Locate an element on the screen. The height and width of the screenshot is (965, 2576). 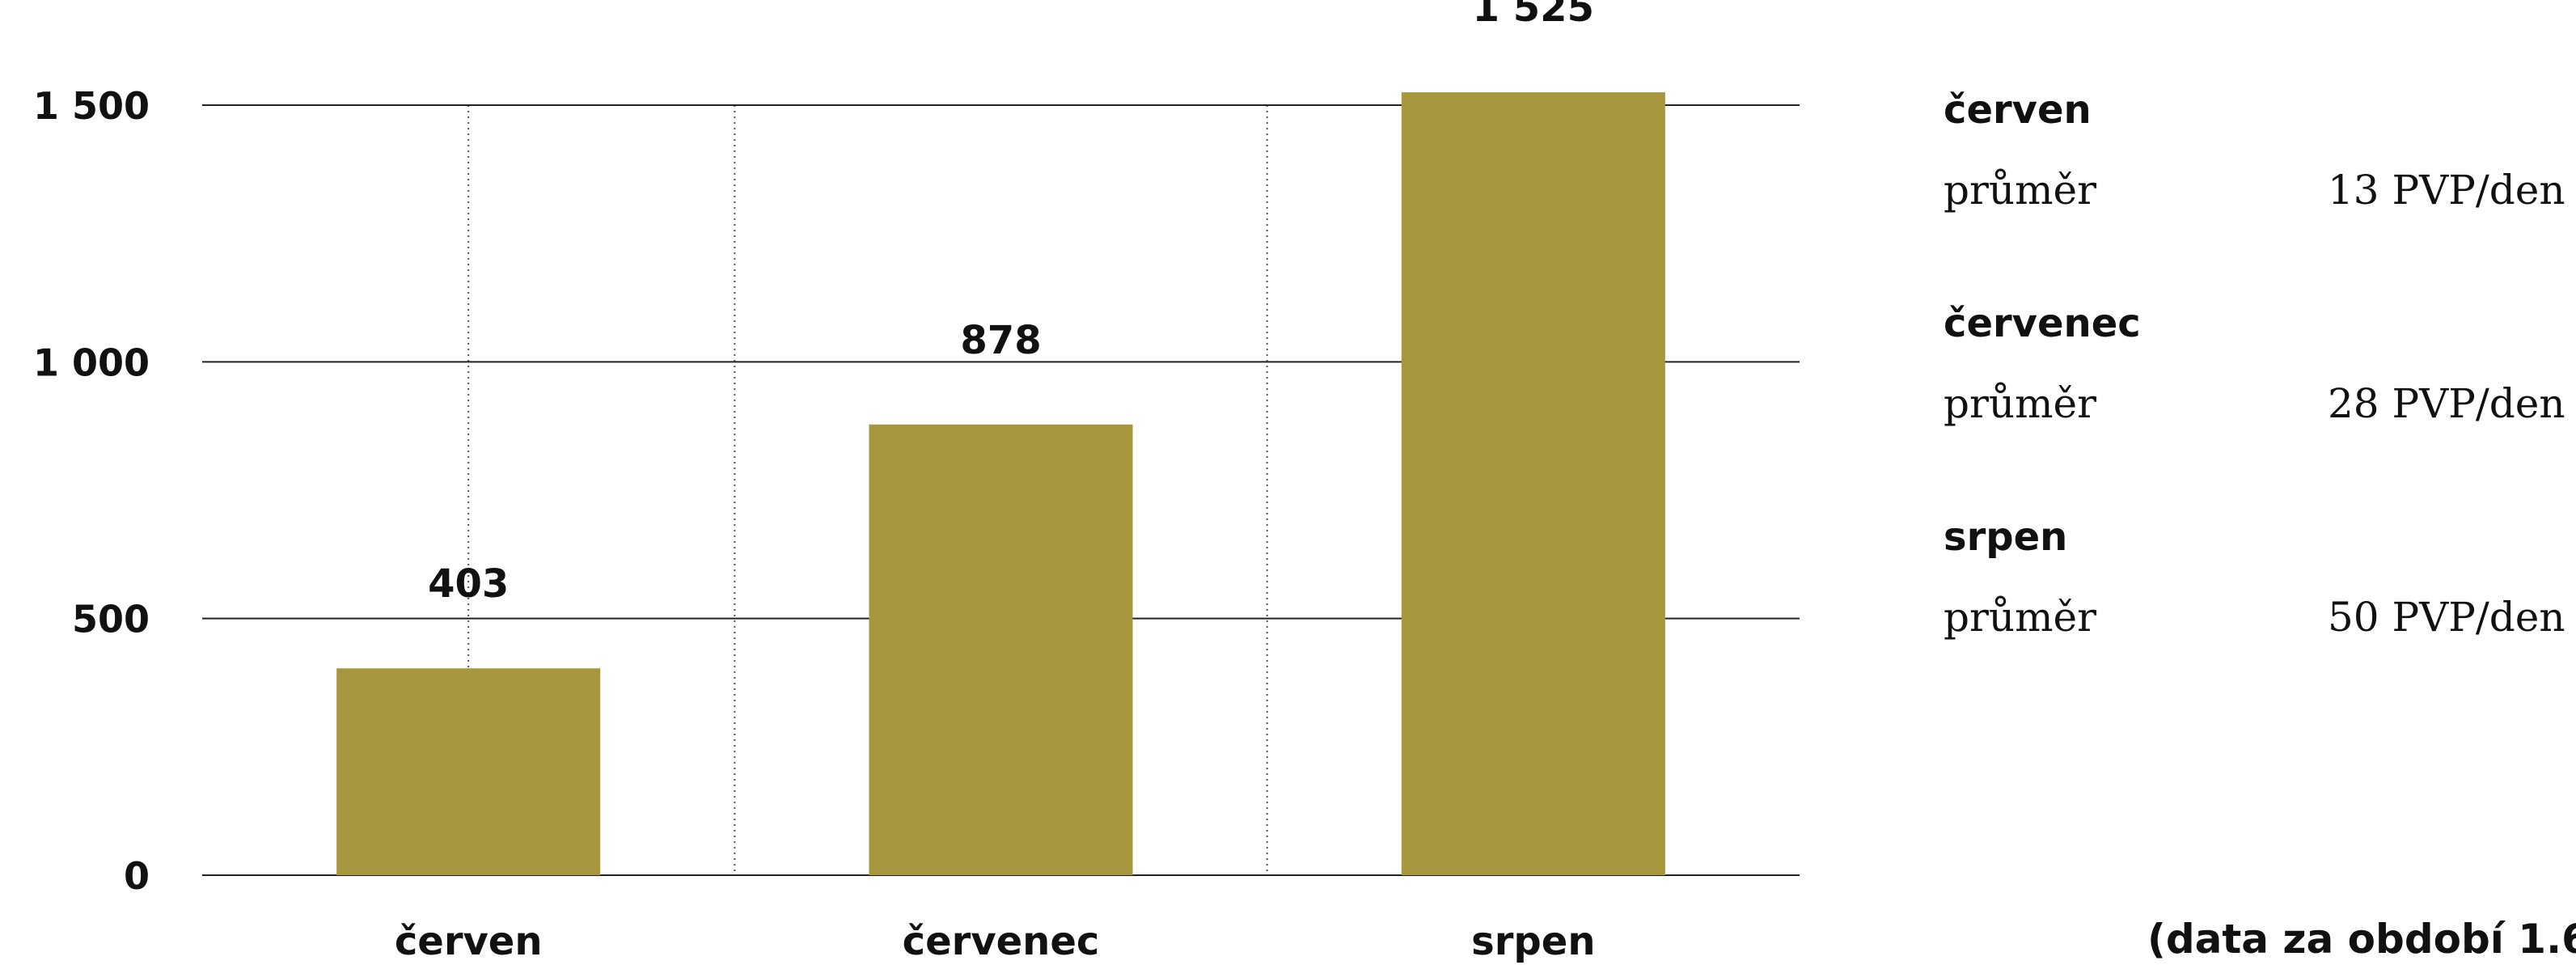
y-tick-label: 500 is located at coordinates (111, 619).